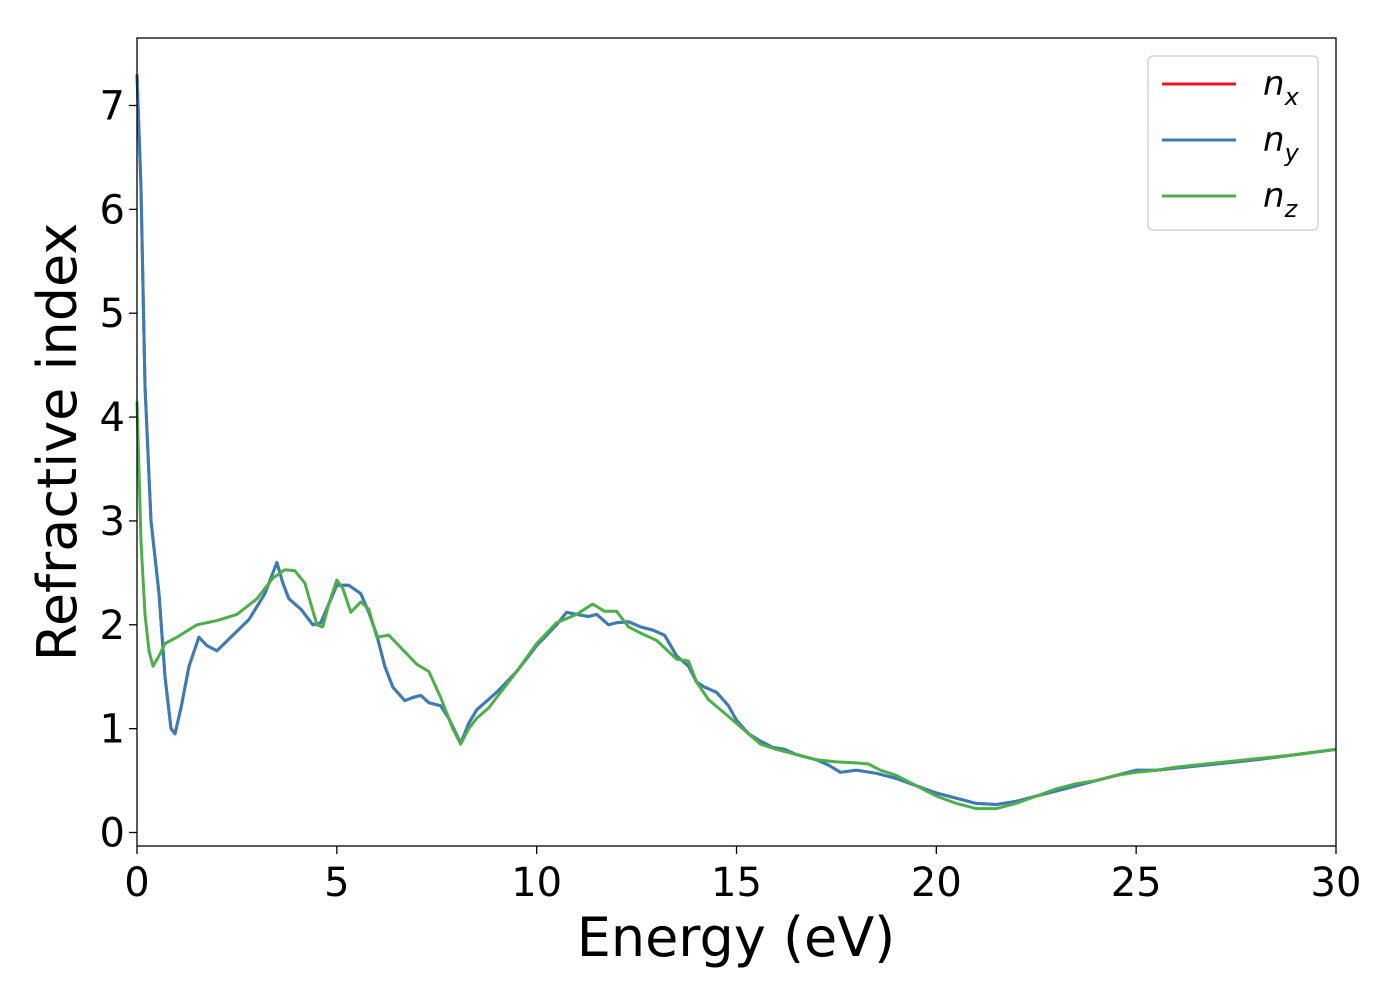 The width and height of the screenshot is (1400, 1000). I want to click on legend-label-x: nx, so click(1281, 87).